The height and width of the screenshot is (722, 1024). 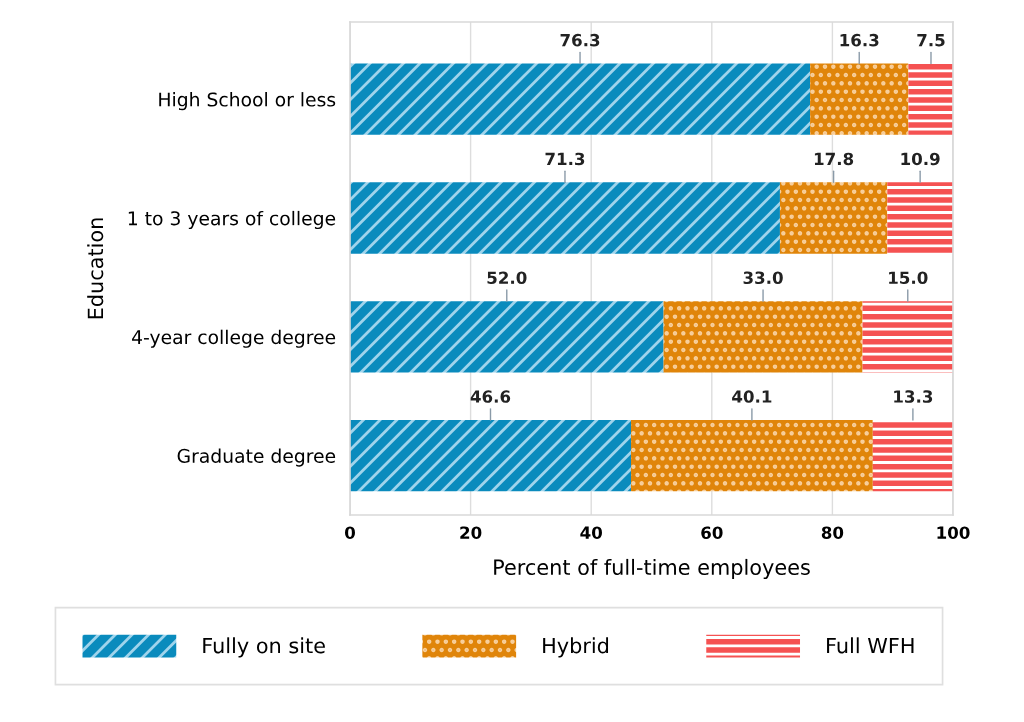 I want to click on x-tick-label: 60, so click(x=712, y=533).